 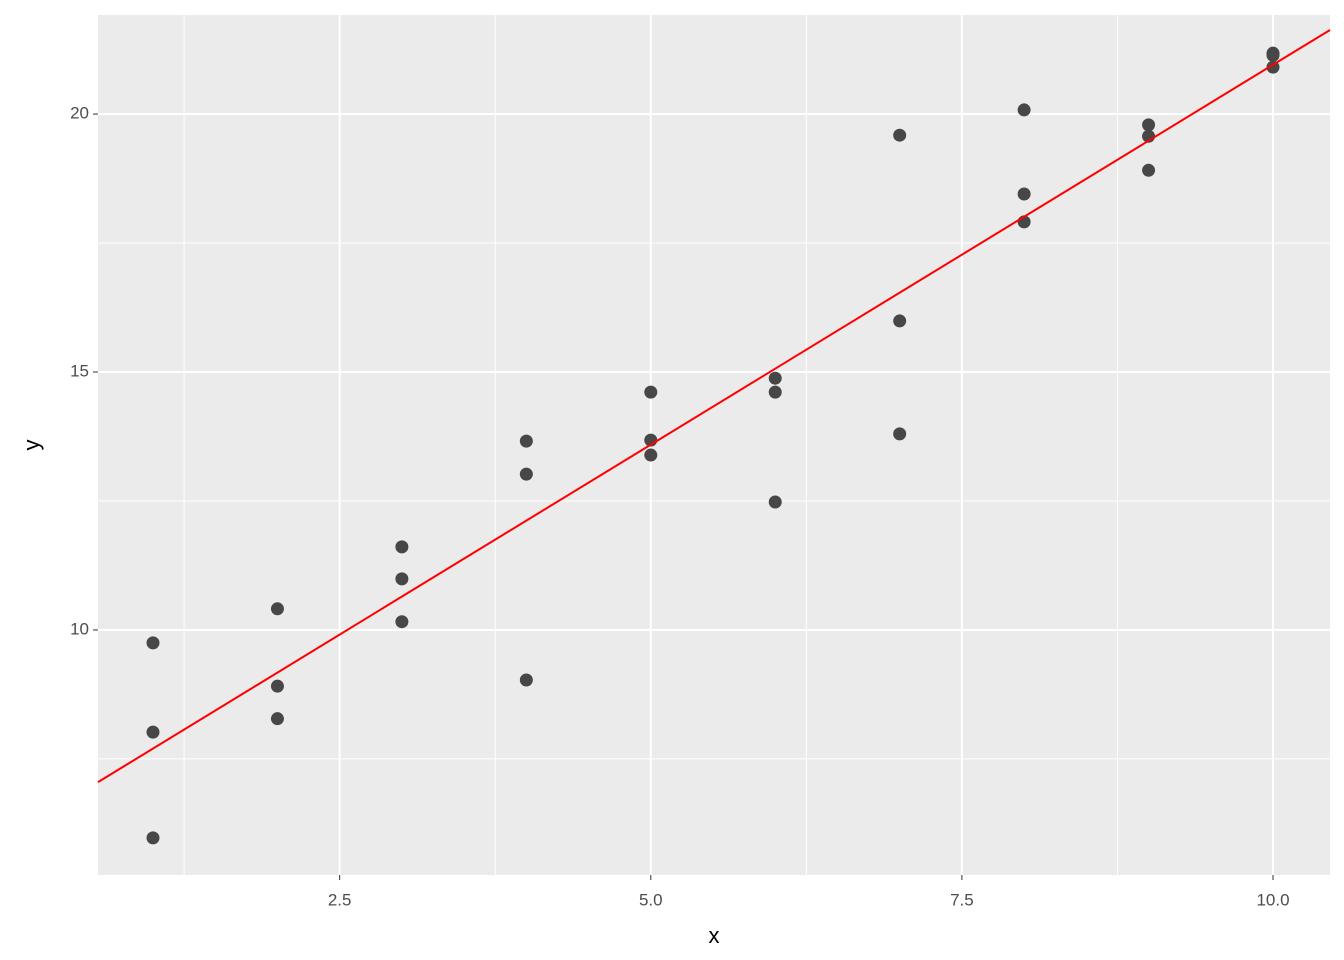 I want to click on x-tick-label: 2.5, so click(x=340, y=899).